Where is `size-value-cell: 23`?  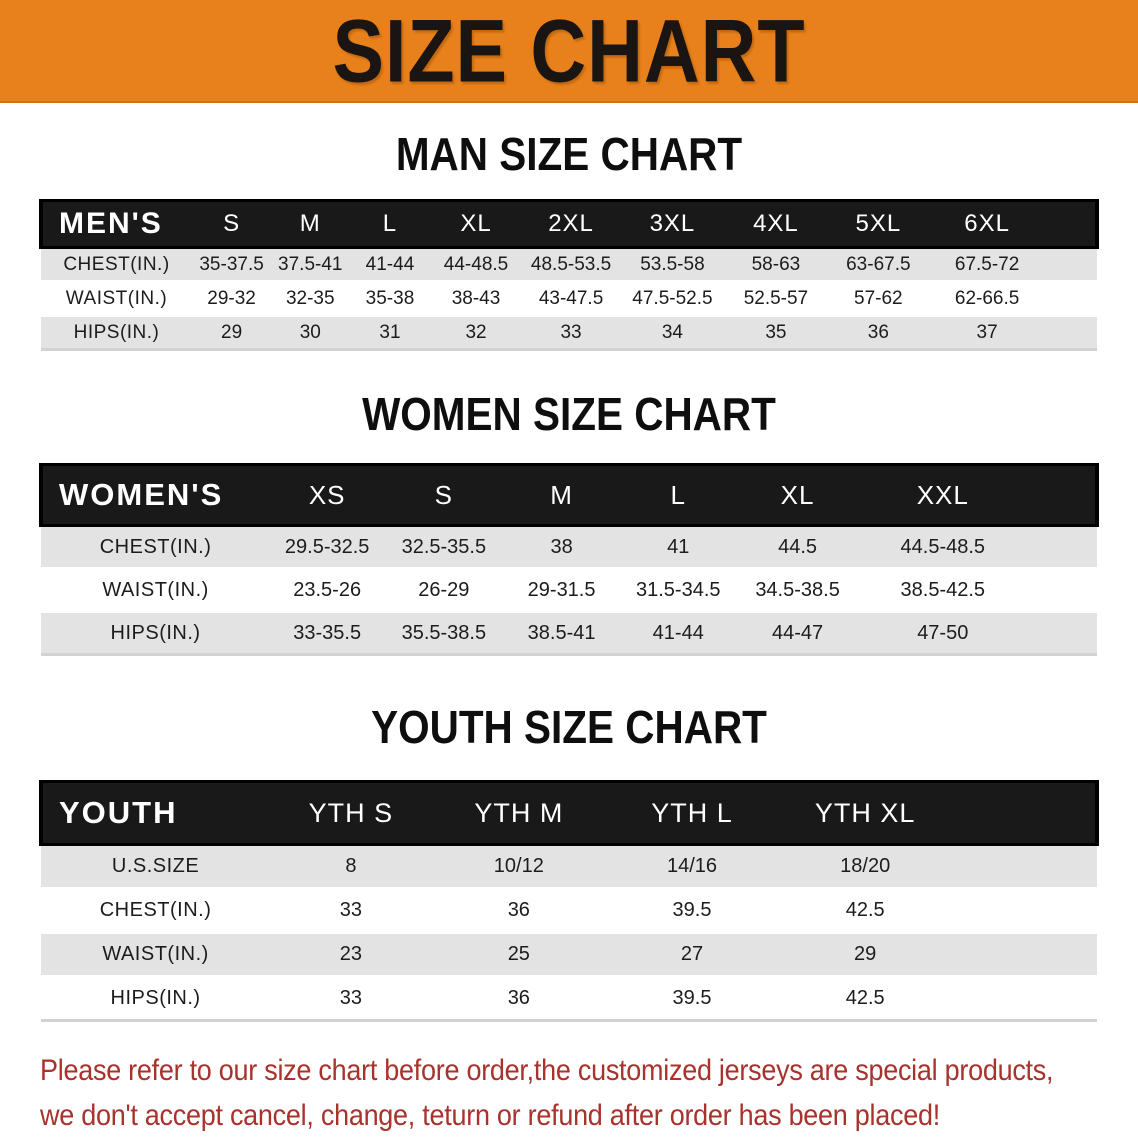 size-value-cell: 23 is located at coordinates (351, 954).